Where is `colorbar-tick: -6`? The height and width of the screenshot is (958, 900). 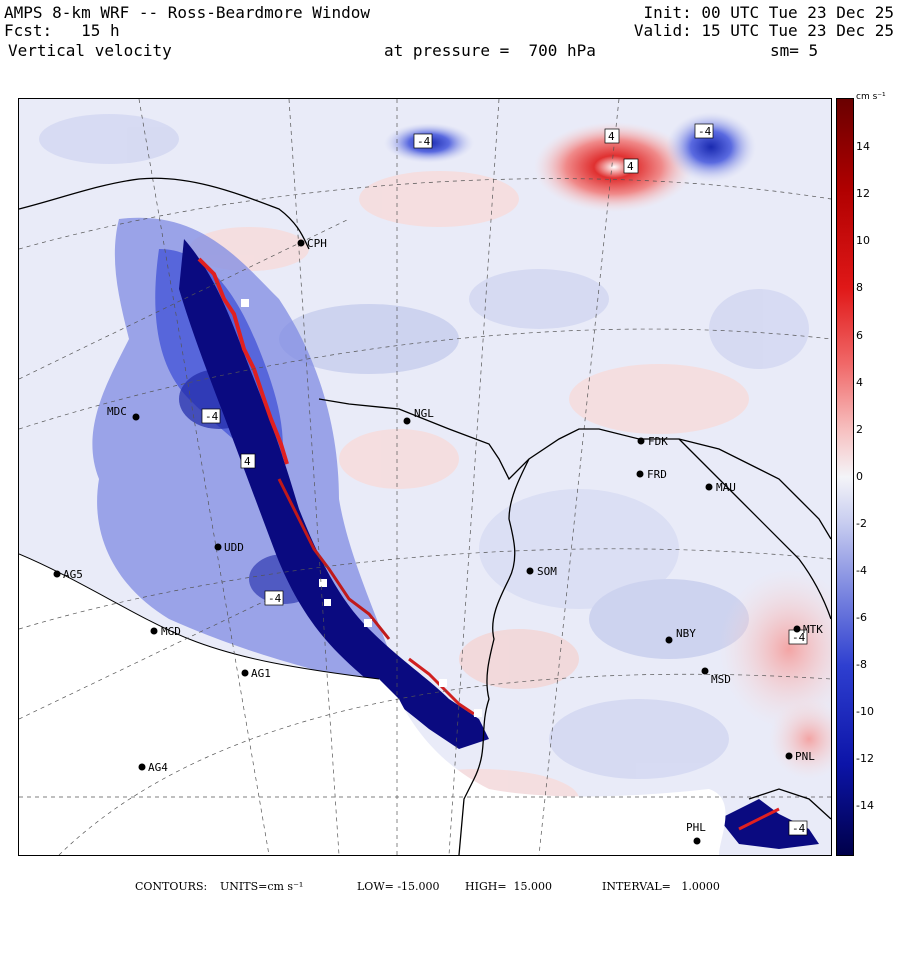 colorbar-tick: -6 is located at coordinates (861, 617).